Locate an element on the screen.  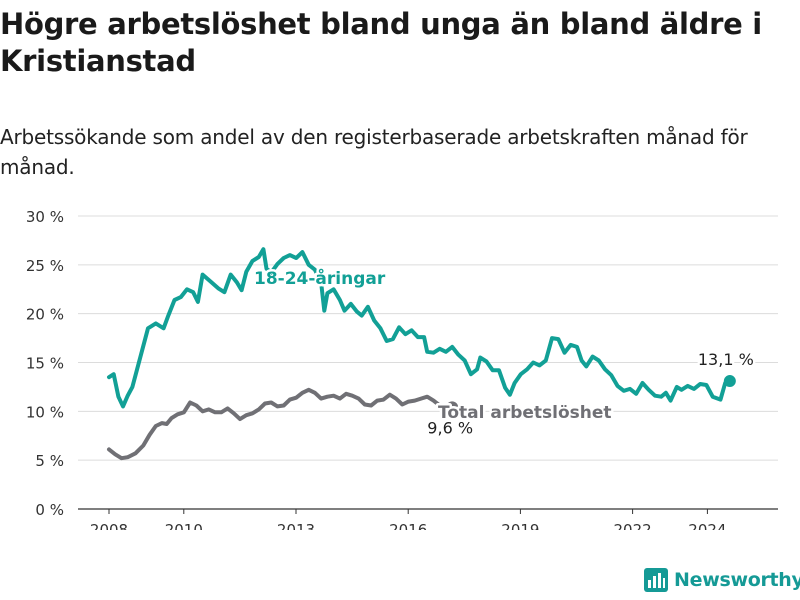
y-axis-tick-labels: 0 % 5 % 10 % 15 % 20 % 25 % 30 % is located at coordinates (45, 363).